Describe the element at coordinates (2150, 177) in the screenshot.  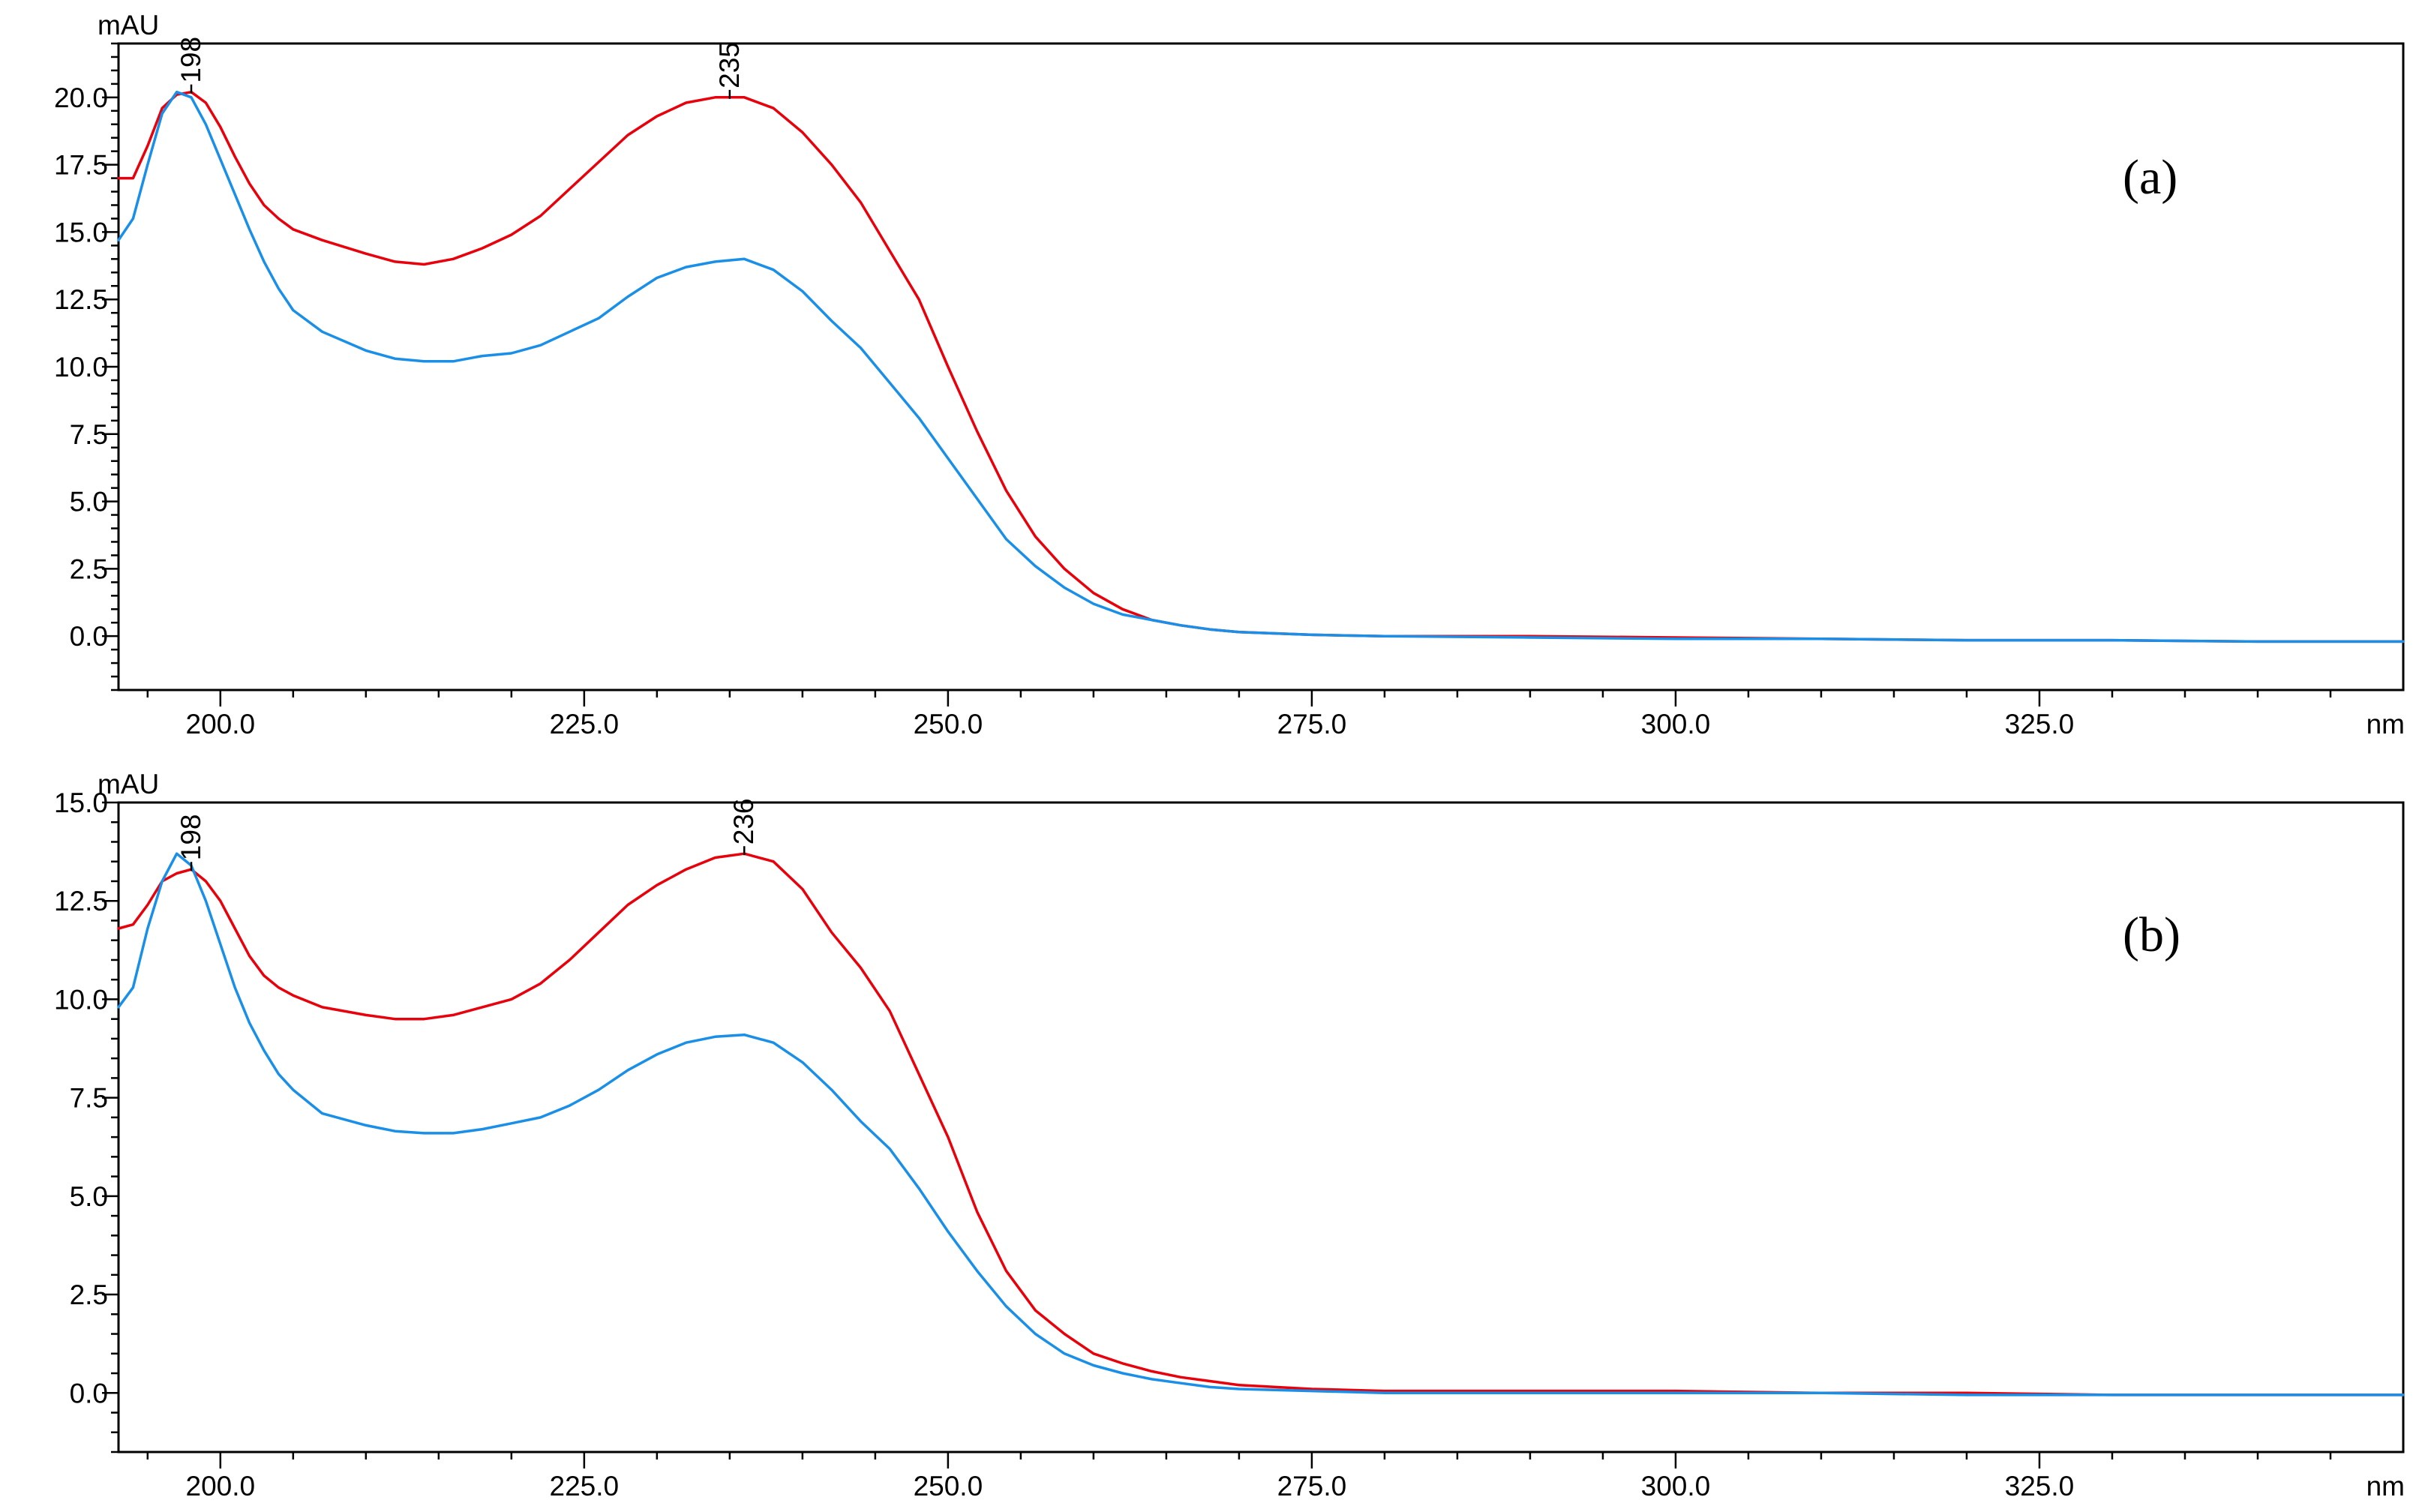
I see `panel-label: (a)` at that location.